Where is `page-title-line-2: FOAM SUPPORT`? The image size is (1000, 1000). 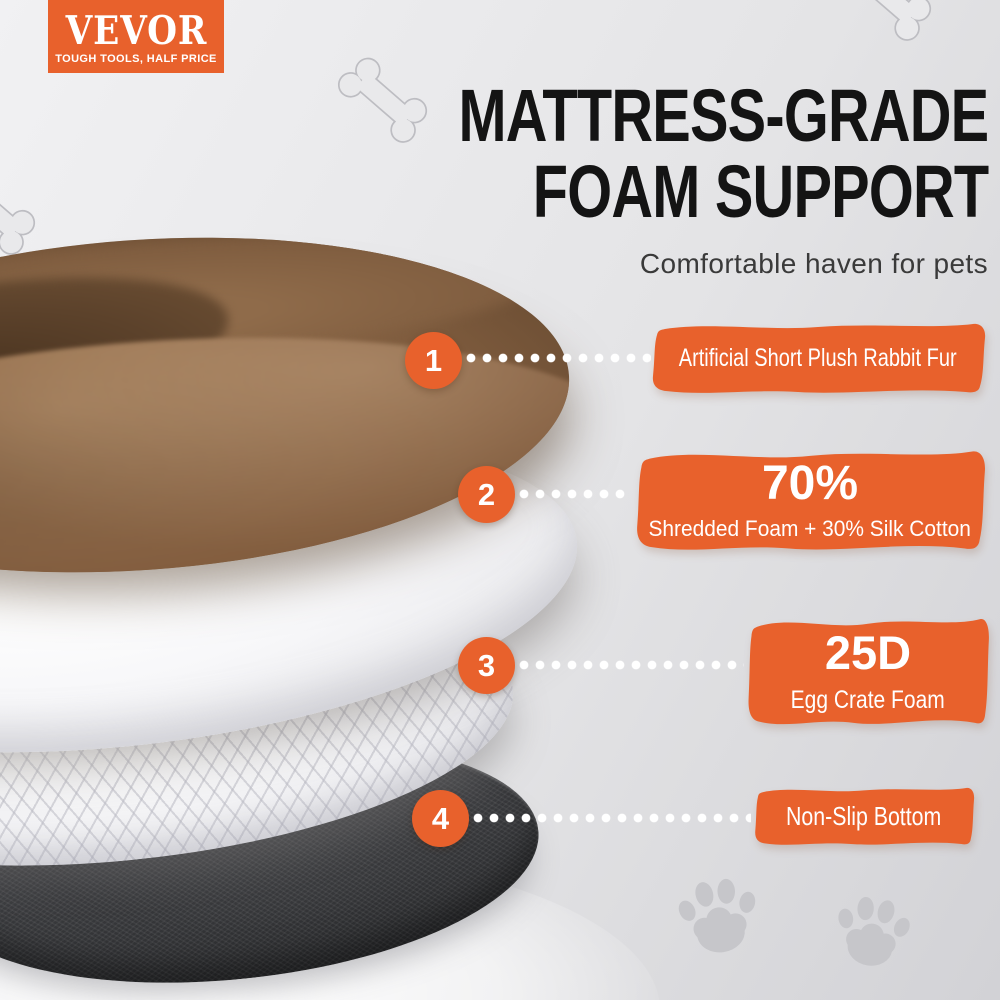
page-title-line-2: FOAM SUPPORT is located at coordinates (760, 191).